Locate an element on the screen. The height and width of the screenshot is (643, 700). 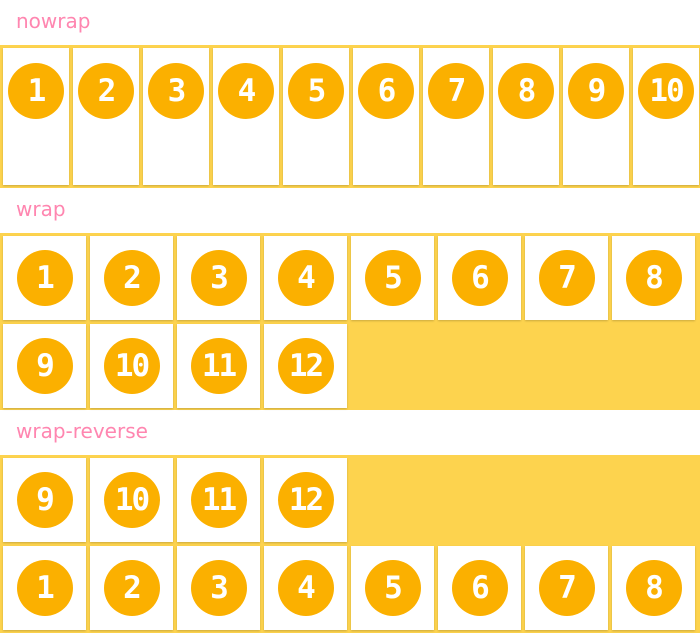
section-label: wrap-reverse is located at coordinates (82, 431).